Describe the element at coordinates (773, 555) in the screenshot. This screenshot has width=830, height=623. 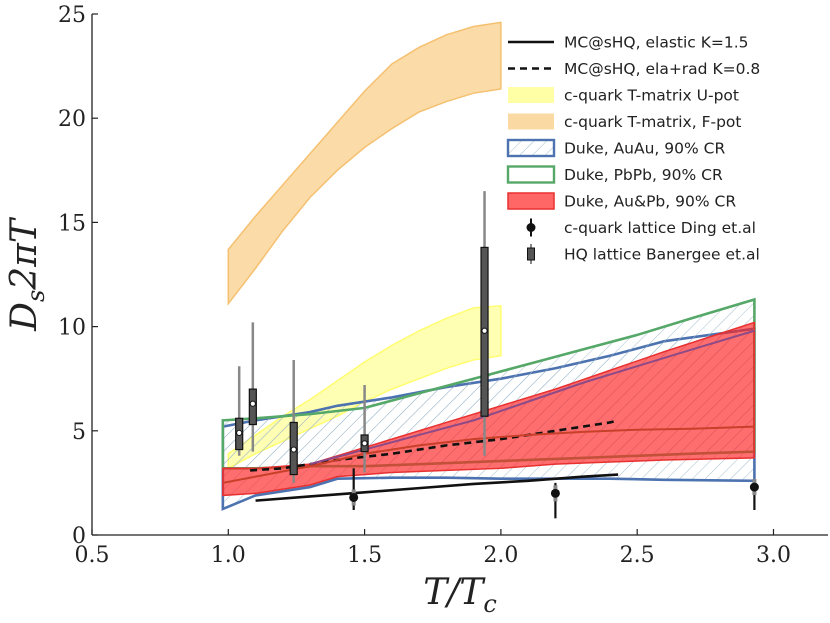
I see `x-tick-label: 3.0` at that location.